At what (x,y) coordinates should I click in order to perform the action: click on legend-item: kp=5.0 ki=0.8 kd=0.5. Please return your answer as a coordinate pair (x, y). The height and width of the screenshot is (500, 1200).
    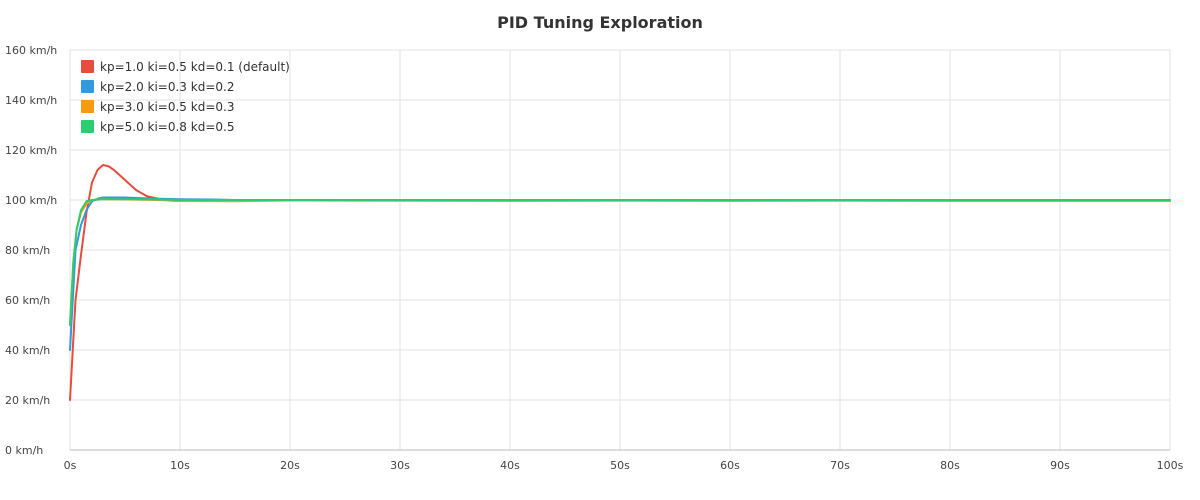
    Looking at the image, I should click on (157, 127).